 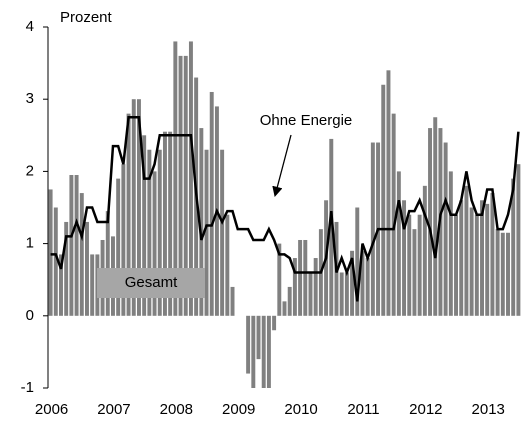 I want to click on series-label: Ohne Energie, so click(x=306, y=120).